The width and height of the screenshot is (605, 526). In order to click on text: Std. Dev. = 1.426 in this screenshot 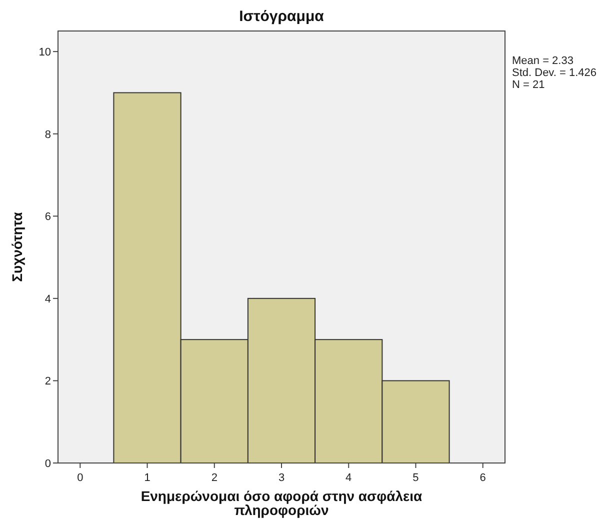, I will do `click(554, 73)`.